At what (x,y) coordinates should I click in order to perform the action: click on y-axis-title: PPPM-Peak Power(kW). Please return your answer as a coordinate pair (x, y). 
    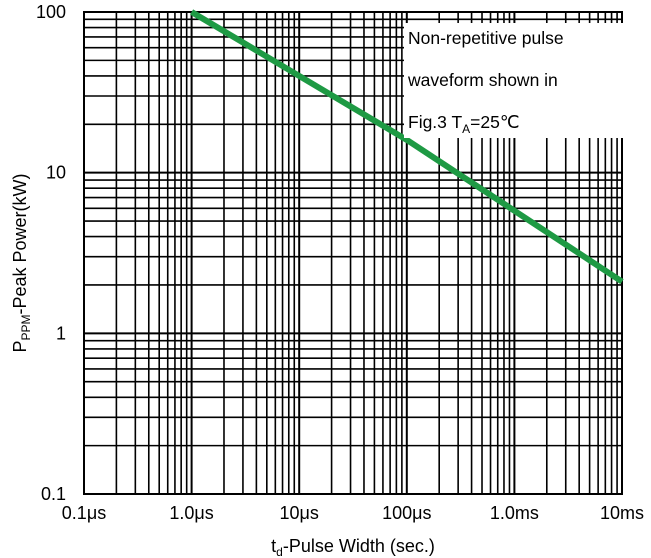
    Looking at the image, I should click on (21, 262).